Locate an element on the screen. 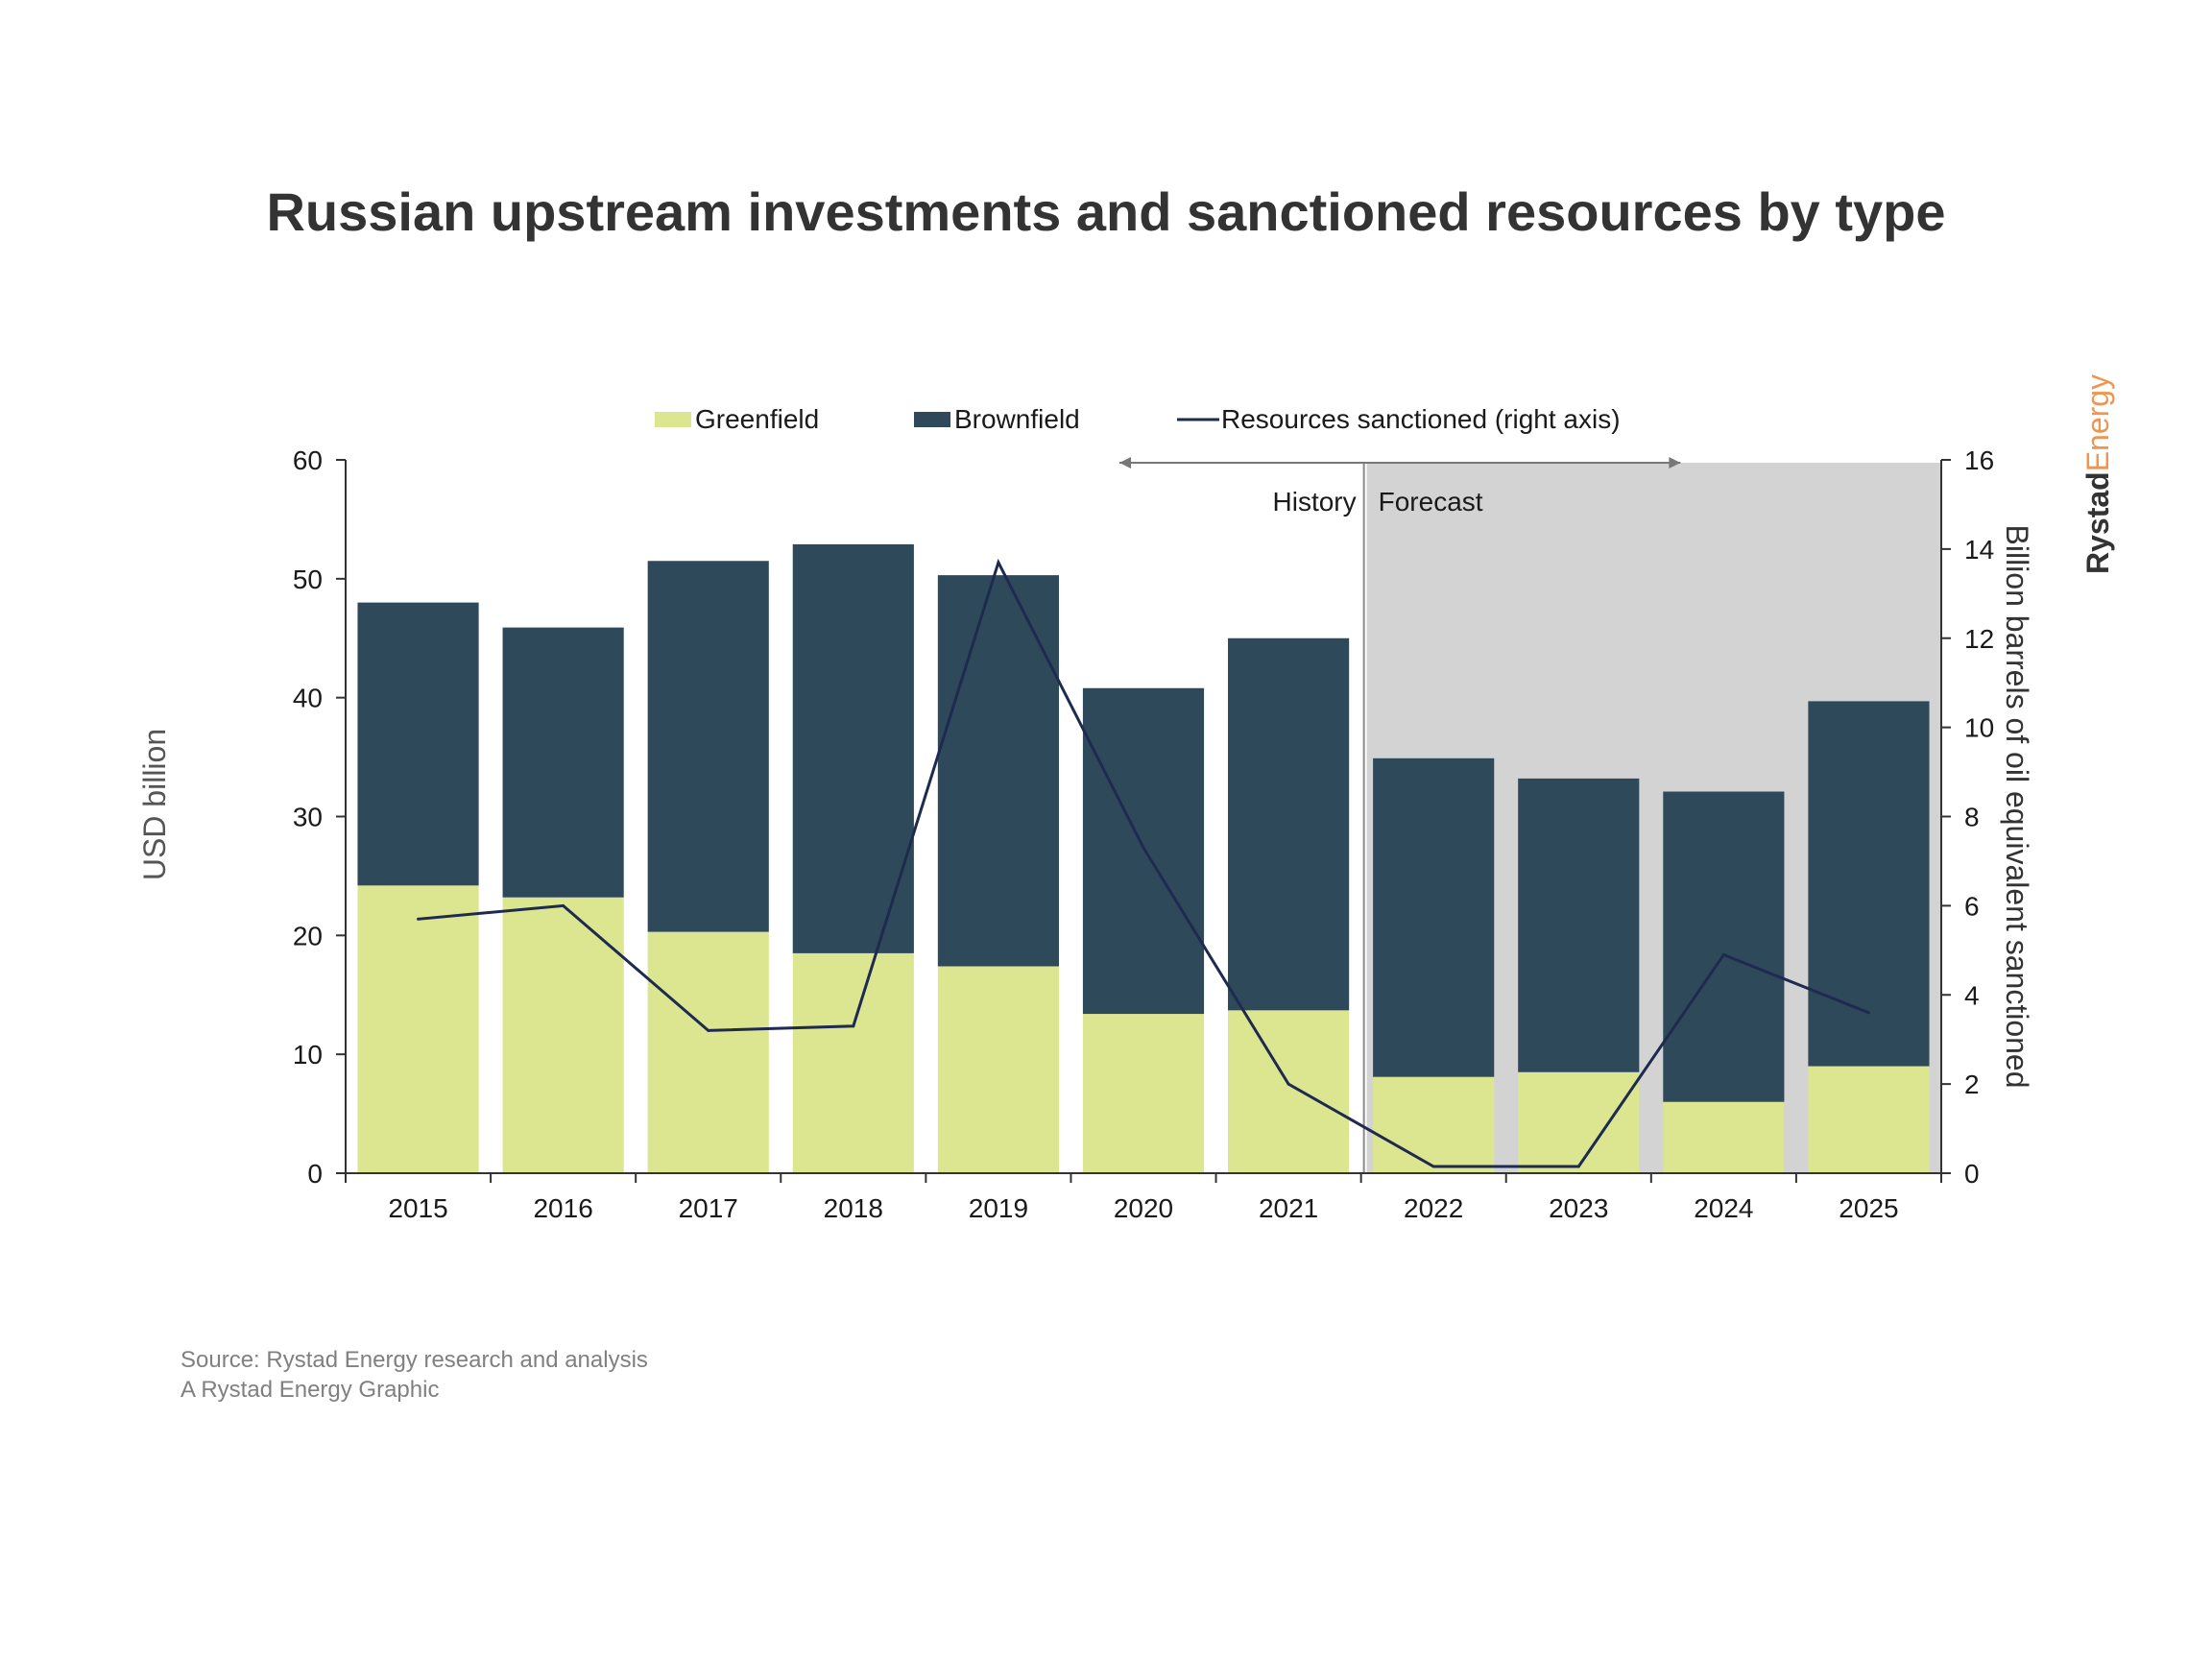  bar-brownfield-2020 is located at coordinates (1143, 851).